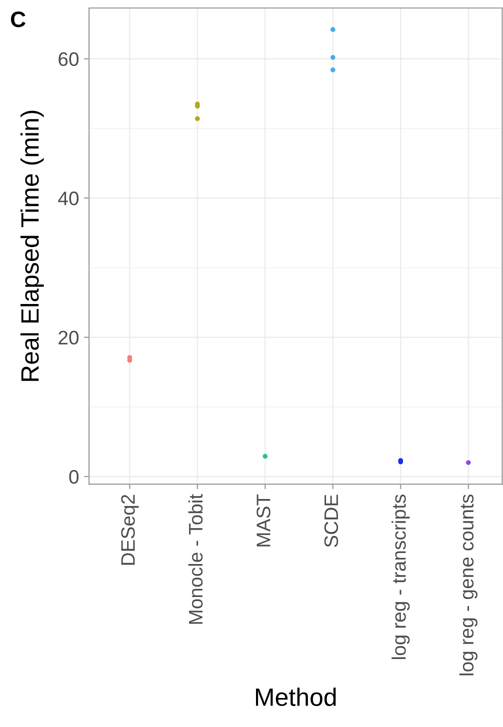 The width and height of the screenshot is (503, 727). What do you see at coordinates (68, 199) in the screenshot?
I see `y-tick-label: 40` at bounding box center [68, 199].